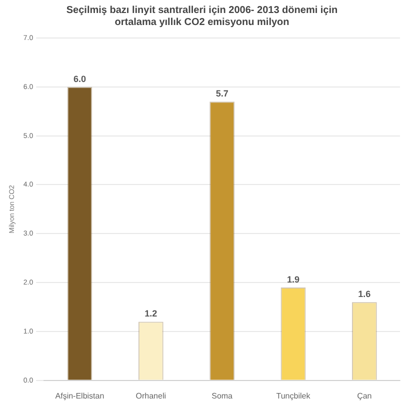 This screenshot has width=410, height=408. Describe the element at coordinates (202, 22) in the screenshot. I see `text: ortalama yıllık CO2 emisyonu milyon` at that location.